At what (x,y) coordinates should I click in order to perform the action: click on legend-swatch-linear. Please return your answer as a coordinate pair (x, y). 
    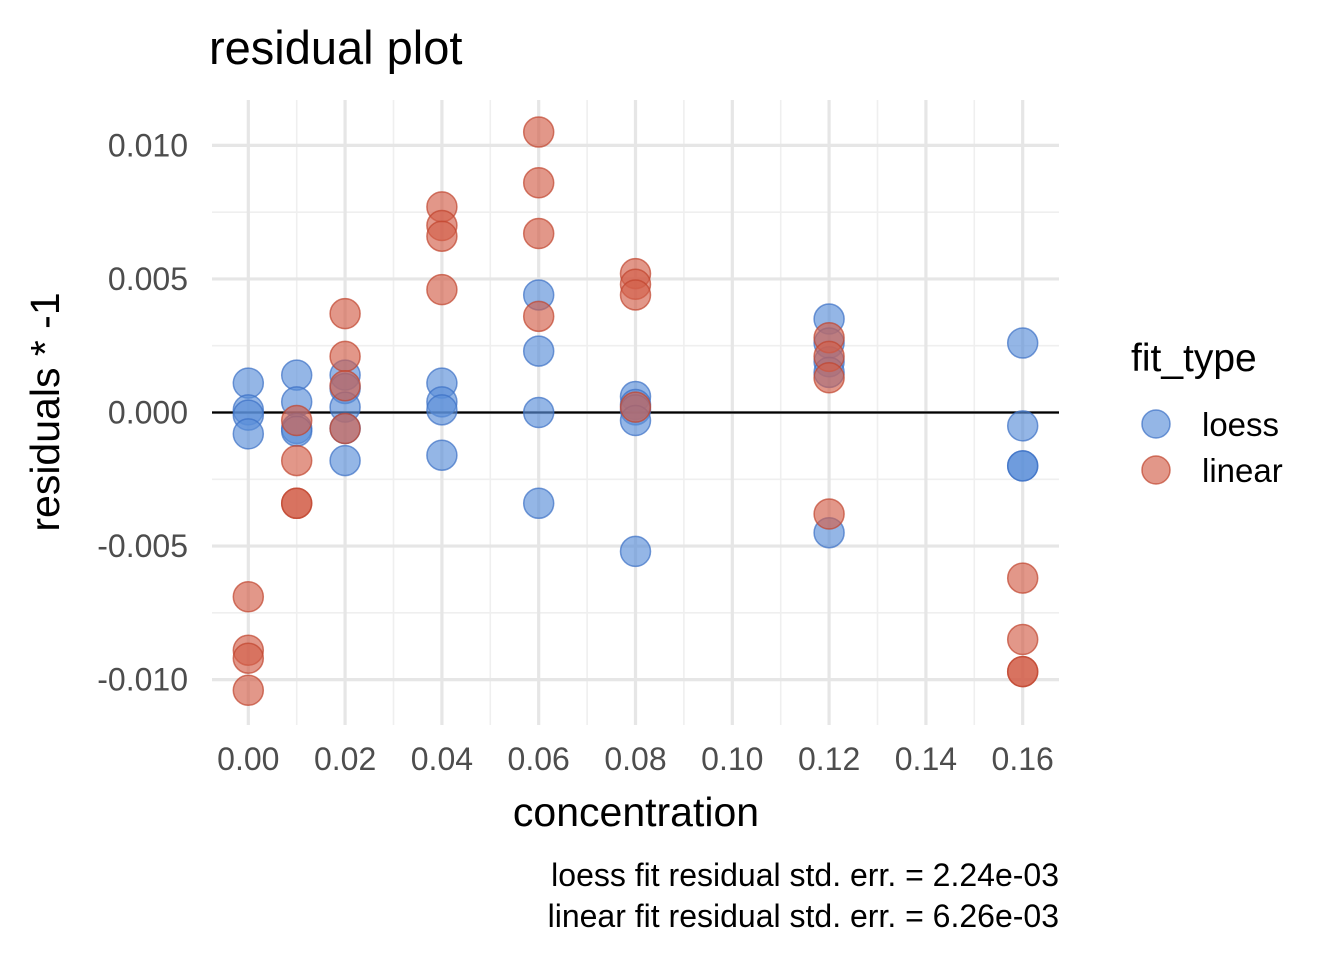
    Looking at the image, I should click on (1156, 470).